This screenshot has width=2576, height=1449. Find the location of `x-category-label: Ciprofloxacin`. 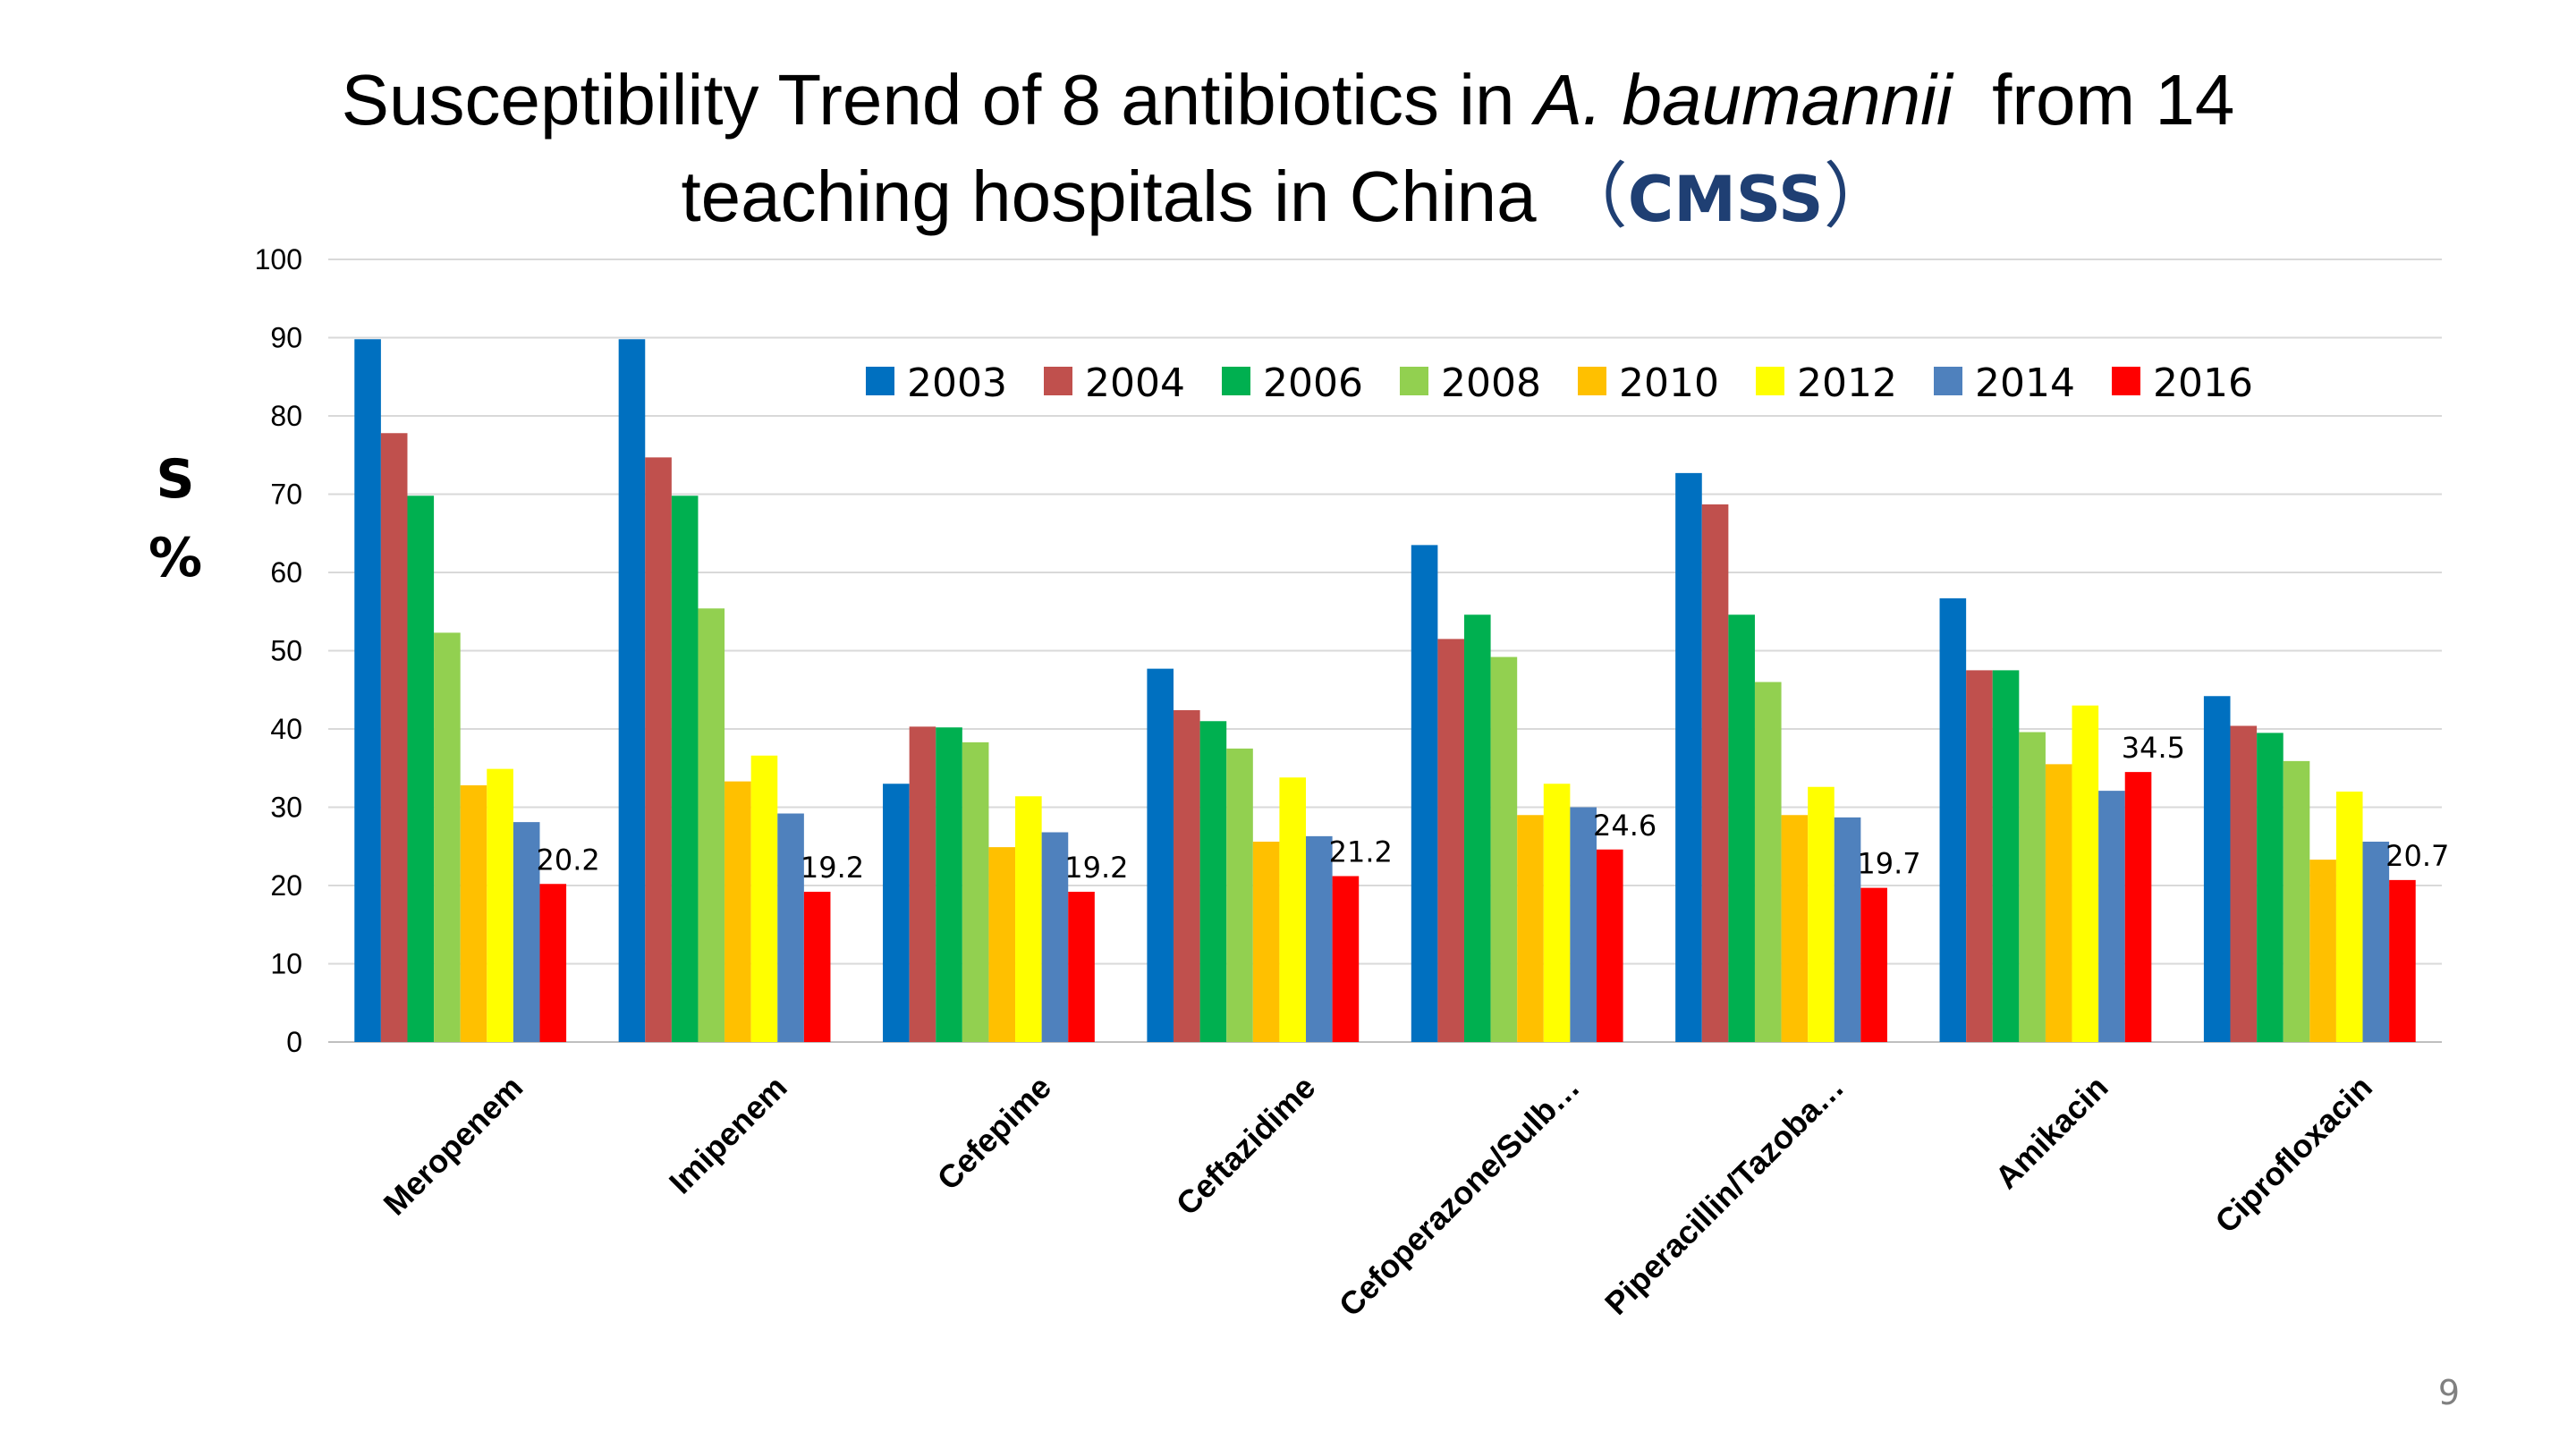

x-category-label: Ciprofloxacin is located at coordinates (2293, 1155).